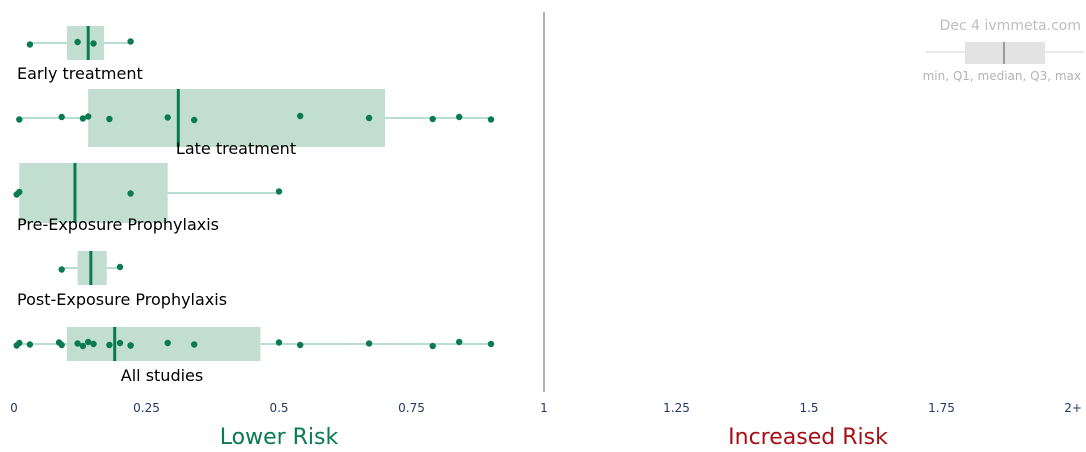 This screenshot has height=452, width=1086. I want to click on x-tick-label: 1, so click(544, 408).